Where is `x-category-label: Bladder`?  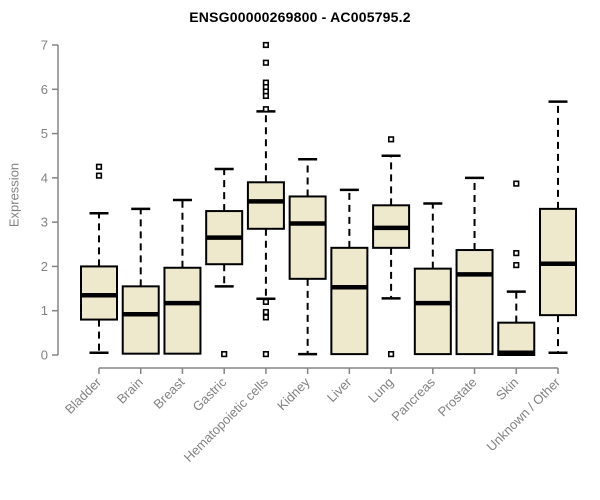
x-category-label: Bladder is located at coordinates (83, 395).